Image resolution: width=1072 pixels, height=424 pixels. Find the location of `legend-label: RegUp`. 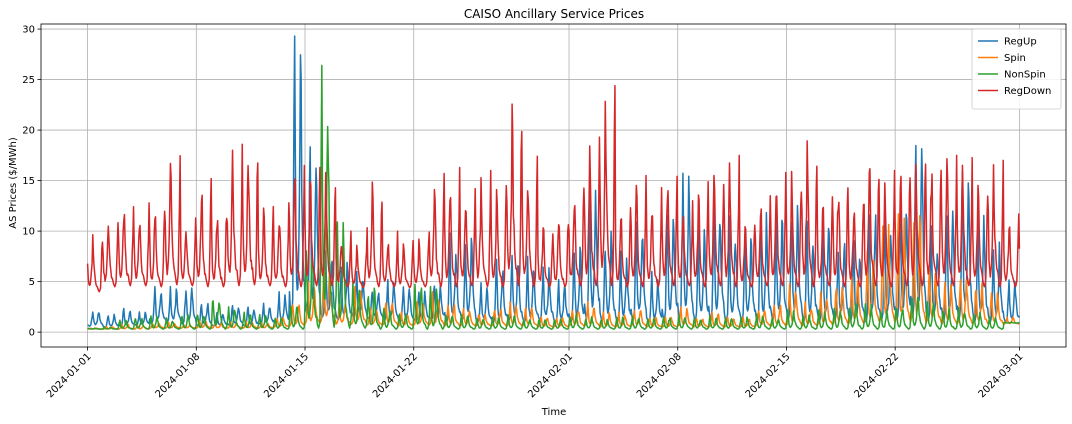

legend-label: RegUp is located at coordinates (1020, 42).